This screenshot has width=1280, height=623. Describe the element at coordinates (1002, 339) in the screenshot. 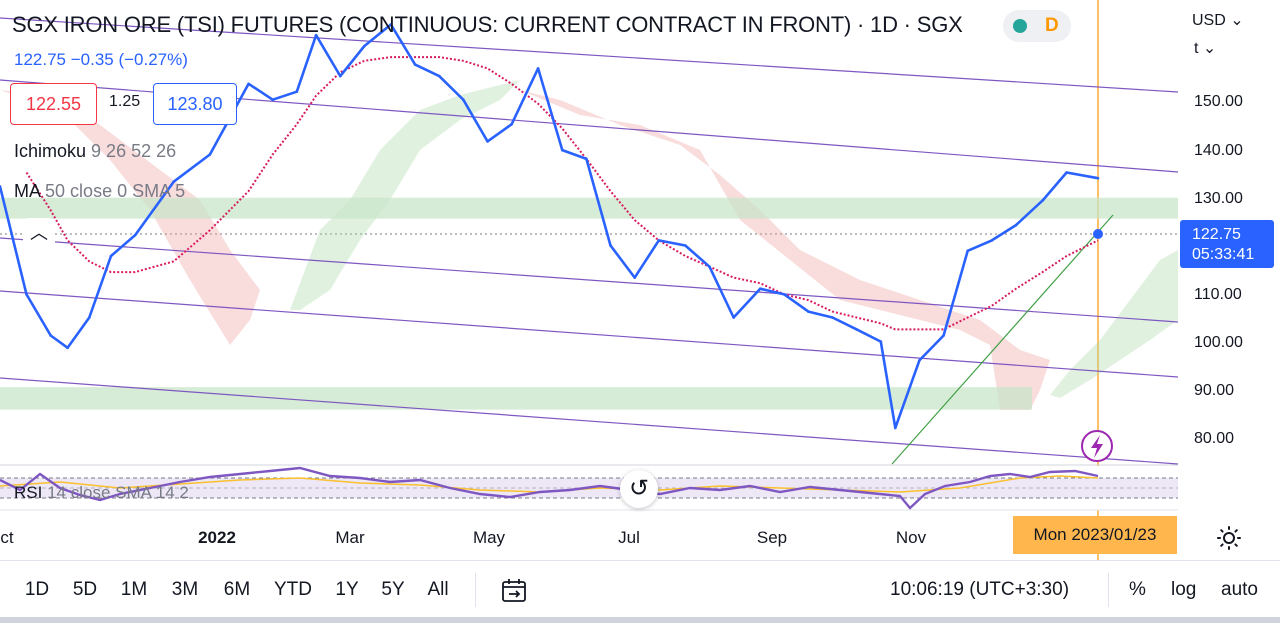

I see `trendline` at that location.